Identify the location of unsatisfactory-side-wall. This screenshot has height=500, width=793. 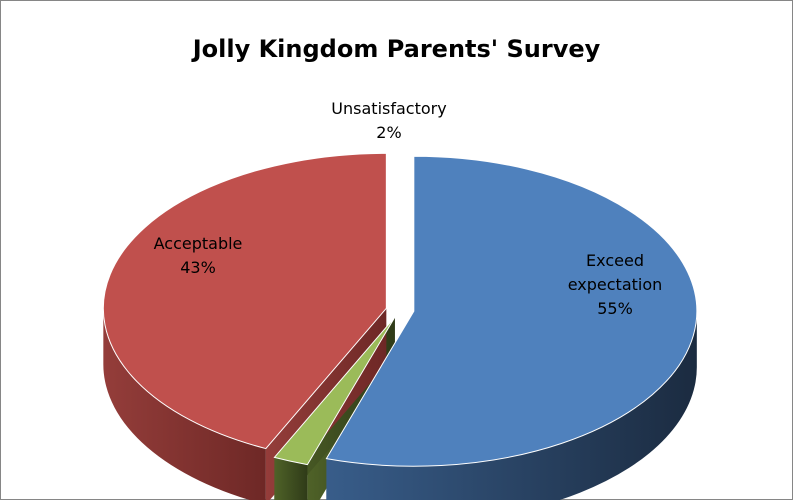
(291, 478).